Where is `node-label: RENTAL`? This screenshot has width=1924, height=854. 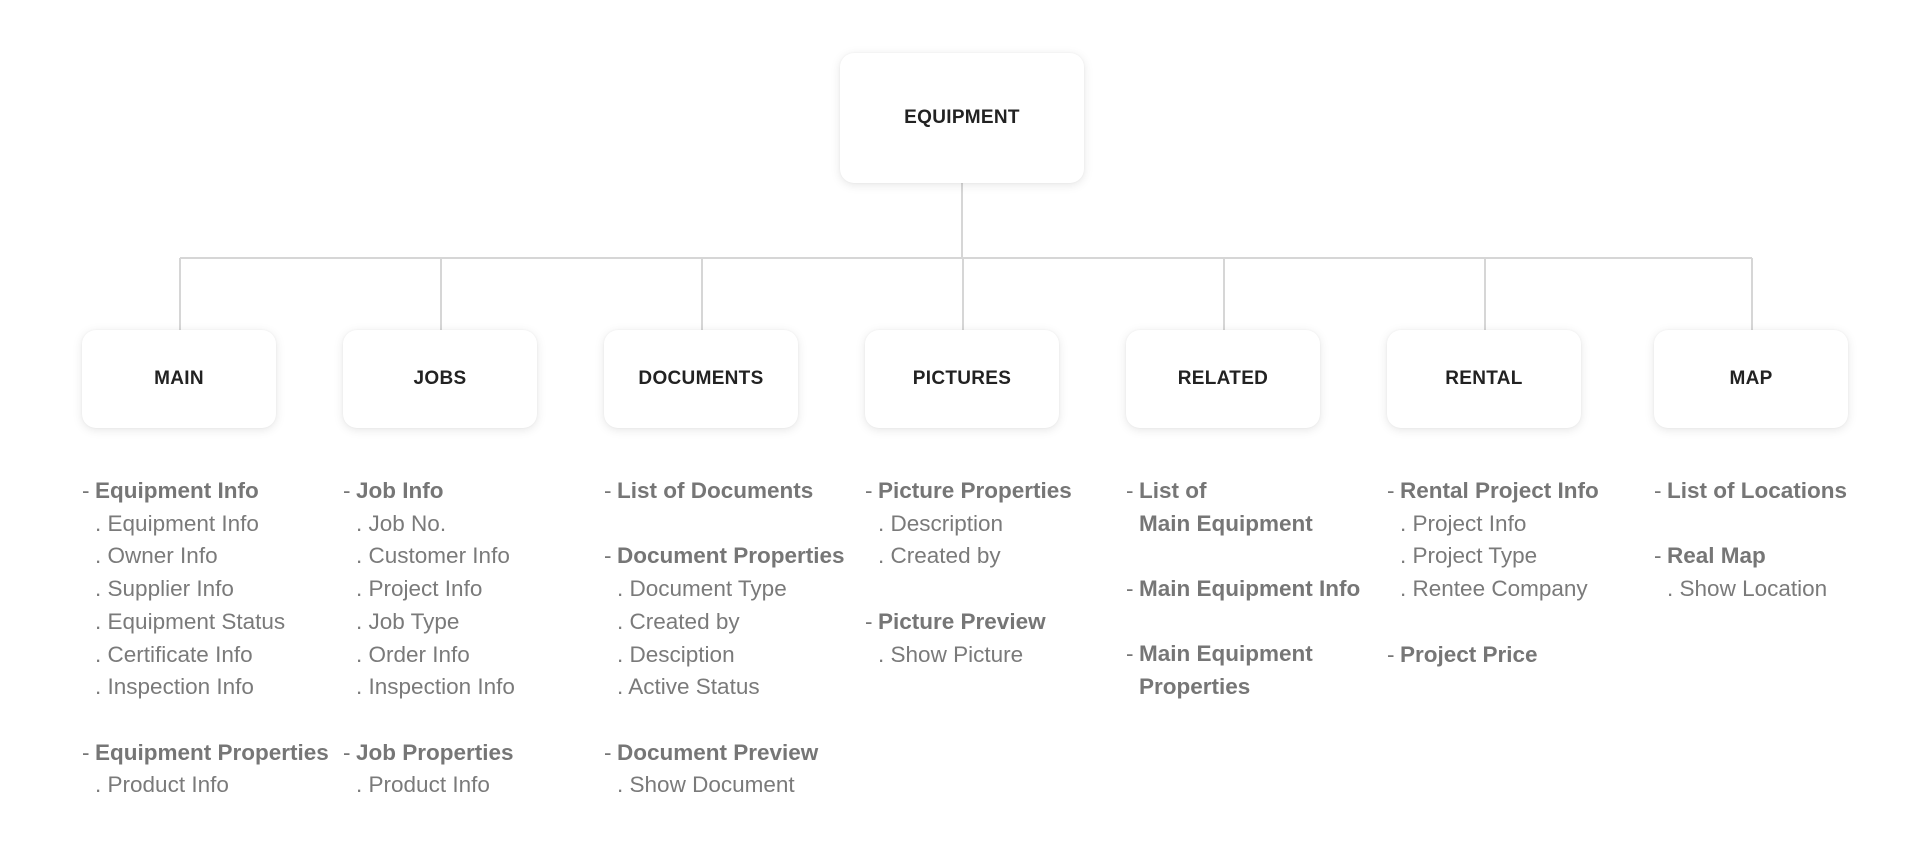
node-label: RENTAL is located at coordinates (1484, 378).